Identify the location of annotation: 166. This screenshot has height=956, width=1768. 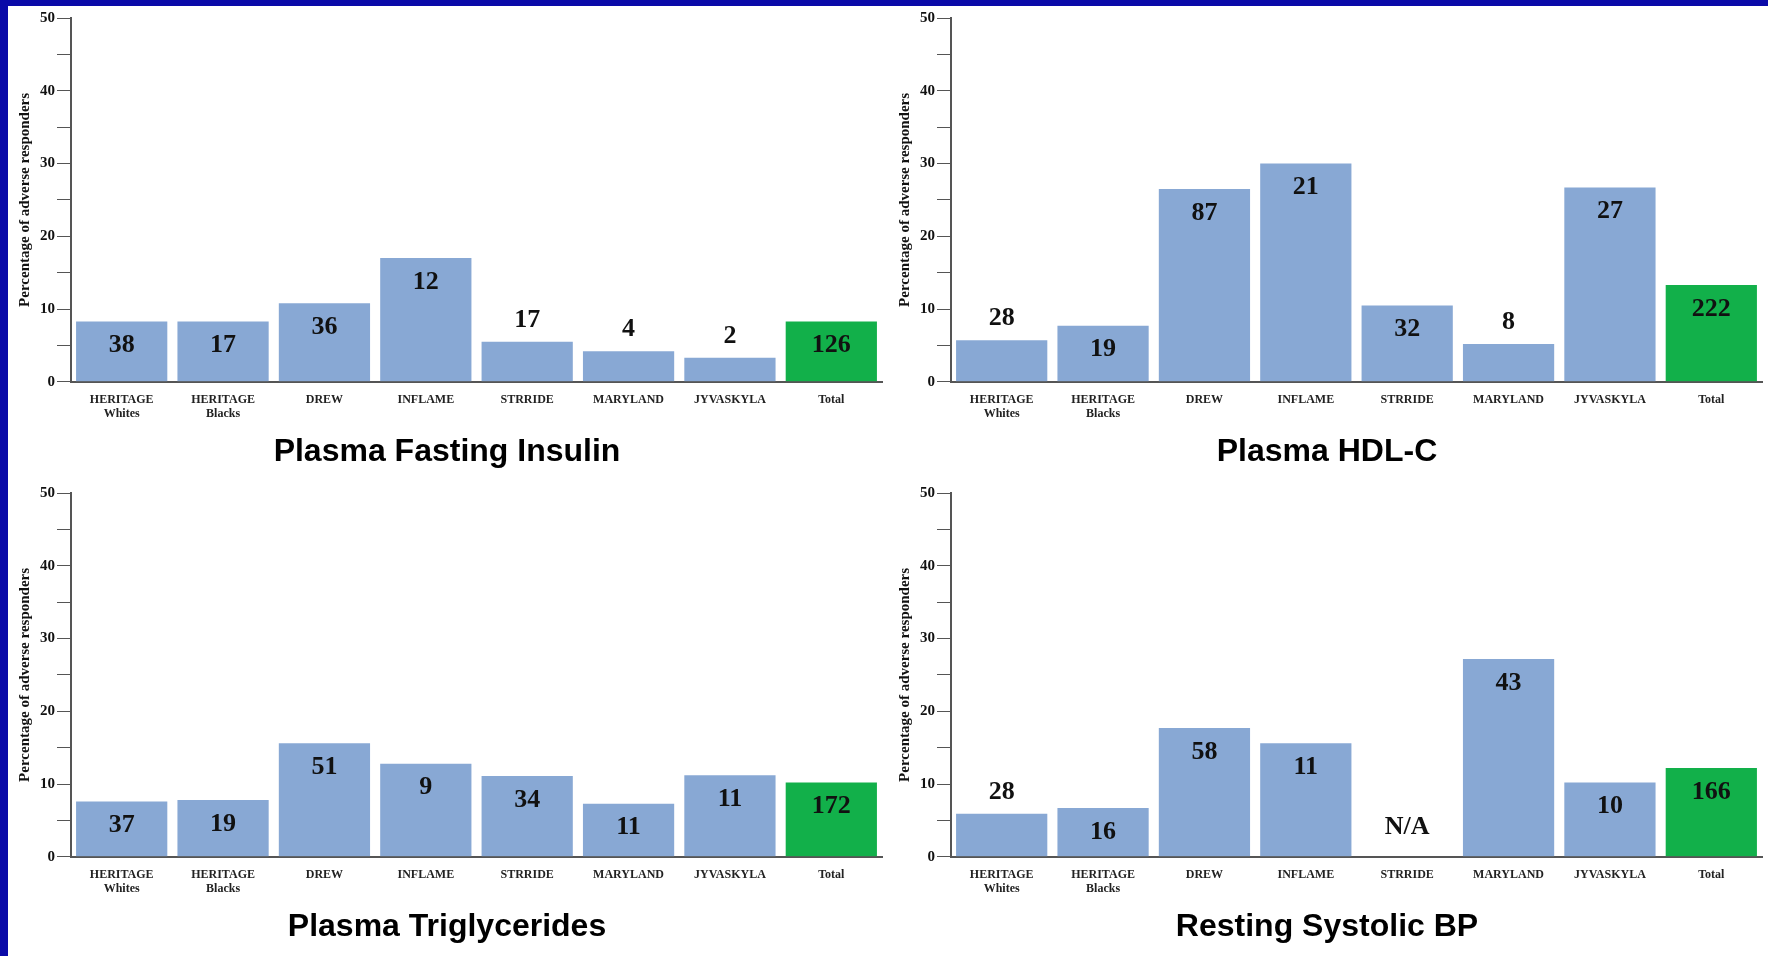
(1711, 790).